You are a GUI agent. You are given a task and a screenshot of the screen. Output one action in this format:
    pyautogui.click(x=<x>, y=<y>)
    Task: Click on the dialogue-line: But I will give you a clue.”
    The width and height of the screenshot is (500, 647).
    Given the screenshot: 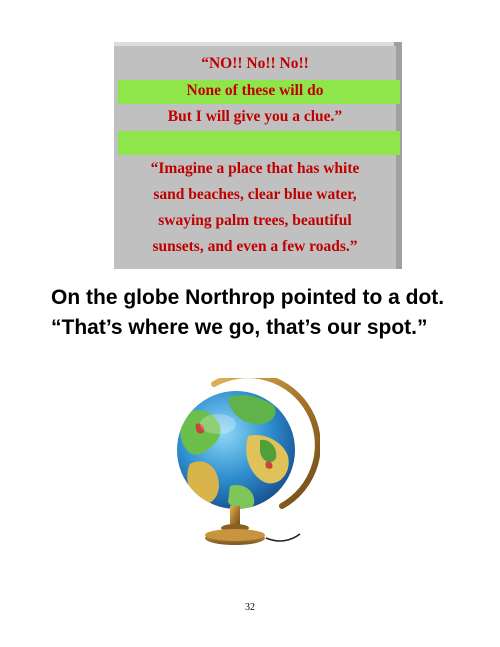 What is the action you would take?
    pyautogui.click(x=255, y=116)
    